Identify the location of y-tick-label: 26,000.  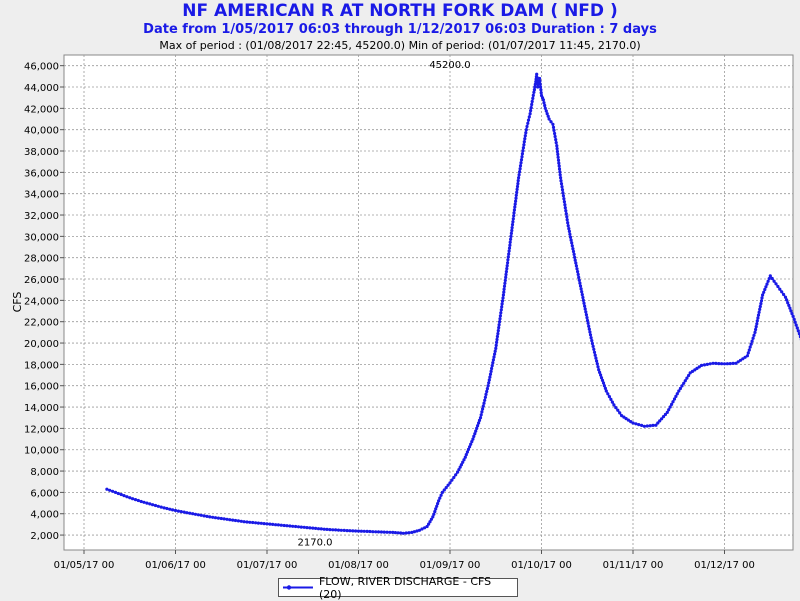
(41, 280).